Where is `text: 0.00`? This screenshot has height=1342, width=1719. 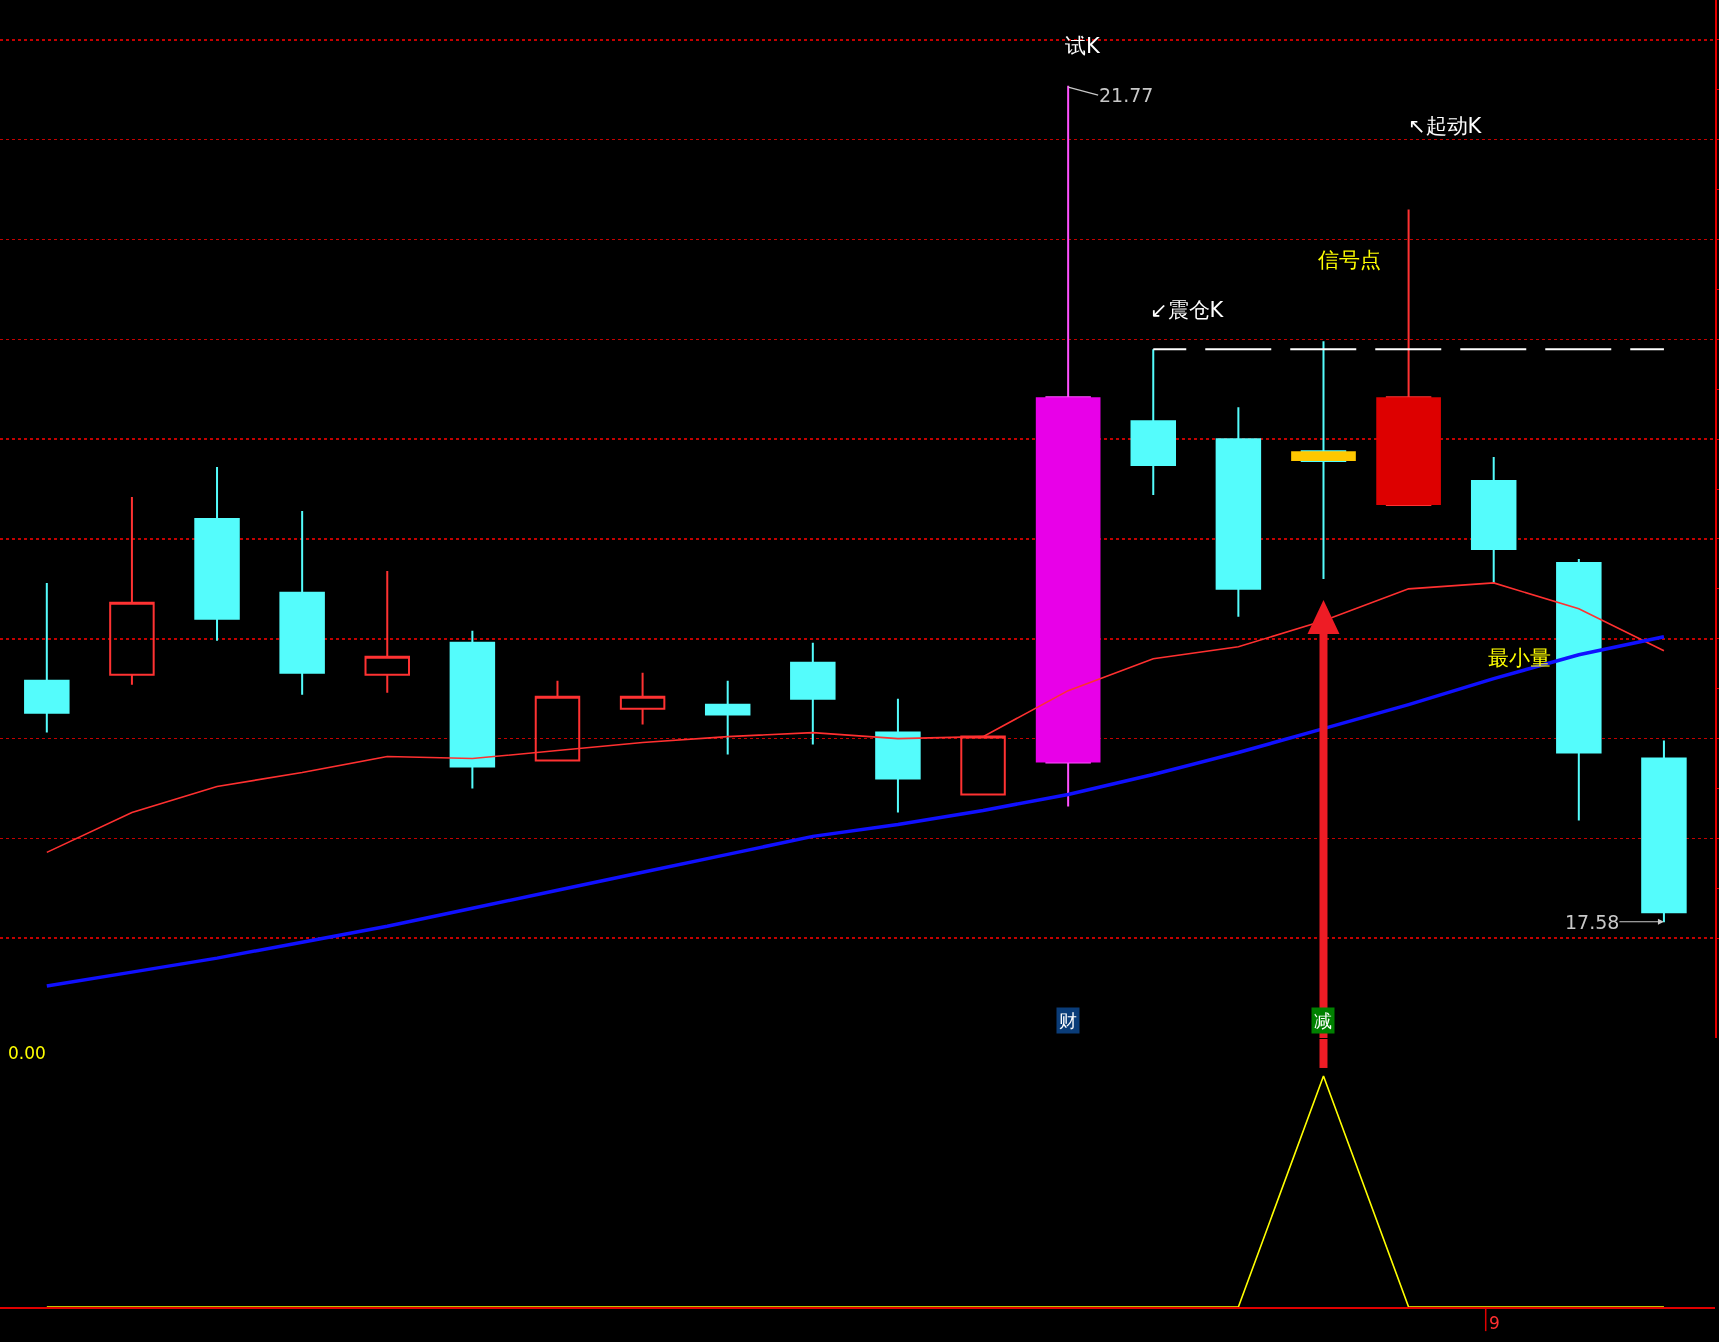 text: 0.00 is located at coordinates (27, 1053).